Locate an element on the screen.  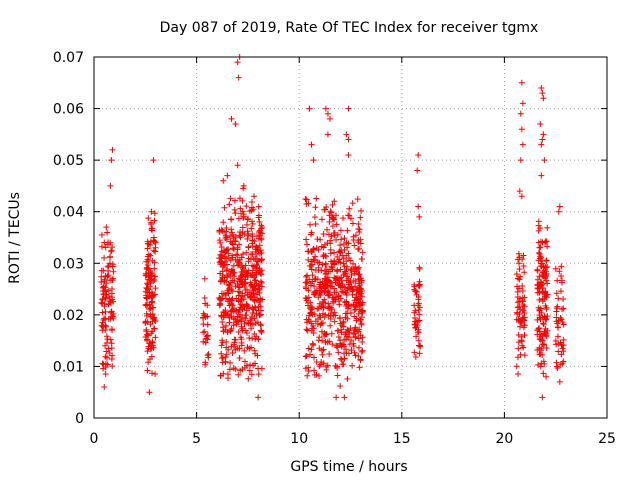
x-tick-label: 20 is located at coordinates (504, 439).